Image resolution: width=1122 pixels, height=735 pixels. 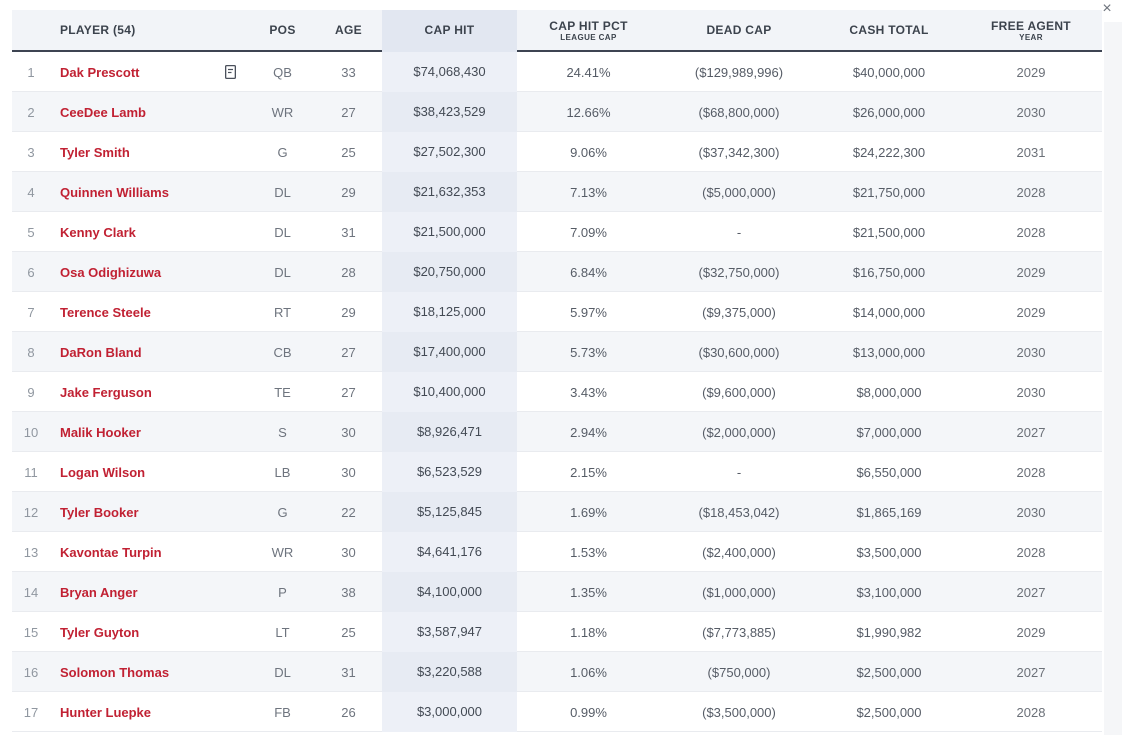 What do you see at coordinates (588, 192) in the screenshot?
I see `row-cap-hit-pct: 7.13%` at bounding box center [588, 192].